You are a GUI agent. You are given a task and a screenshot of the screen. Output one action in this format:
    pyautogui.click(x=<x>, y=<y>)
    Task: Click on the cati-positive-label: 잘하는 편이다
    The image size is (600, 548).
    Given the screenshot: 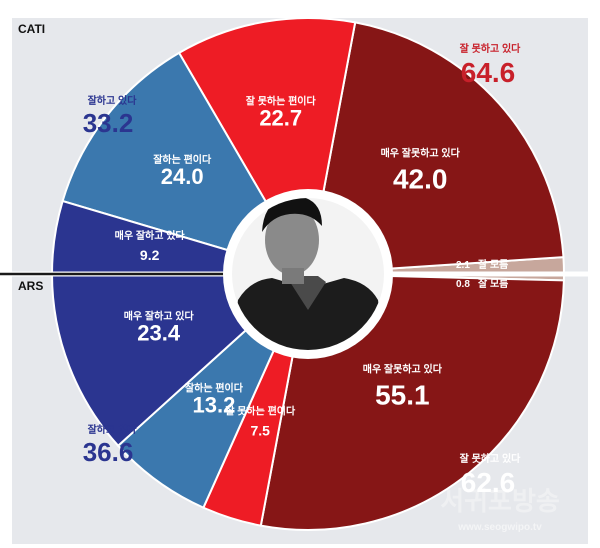 What is the action you would take?
    pyautogui.click(x=182, y=159)
    